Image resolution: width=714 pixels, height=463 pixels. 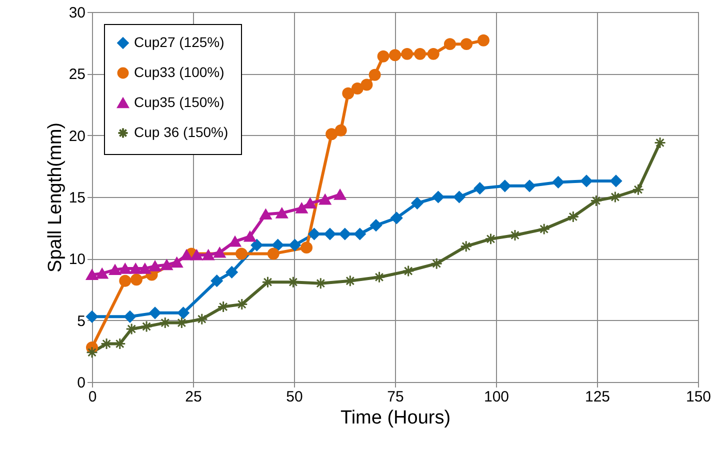 What do you see at coordinates (55, 197) in the screenshot?
I see `y-axis-title: Spall Length(mm)` at bounding box center [55, 197].